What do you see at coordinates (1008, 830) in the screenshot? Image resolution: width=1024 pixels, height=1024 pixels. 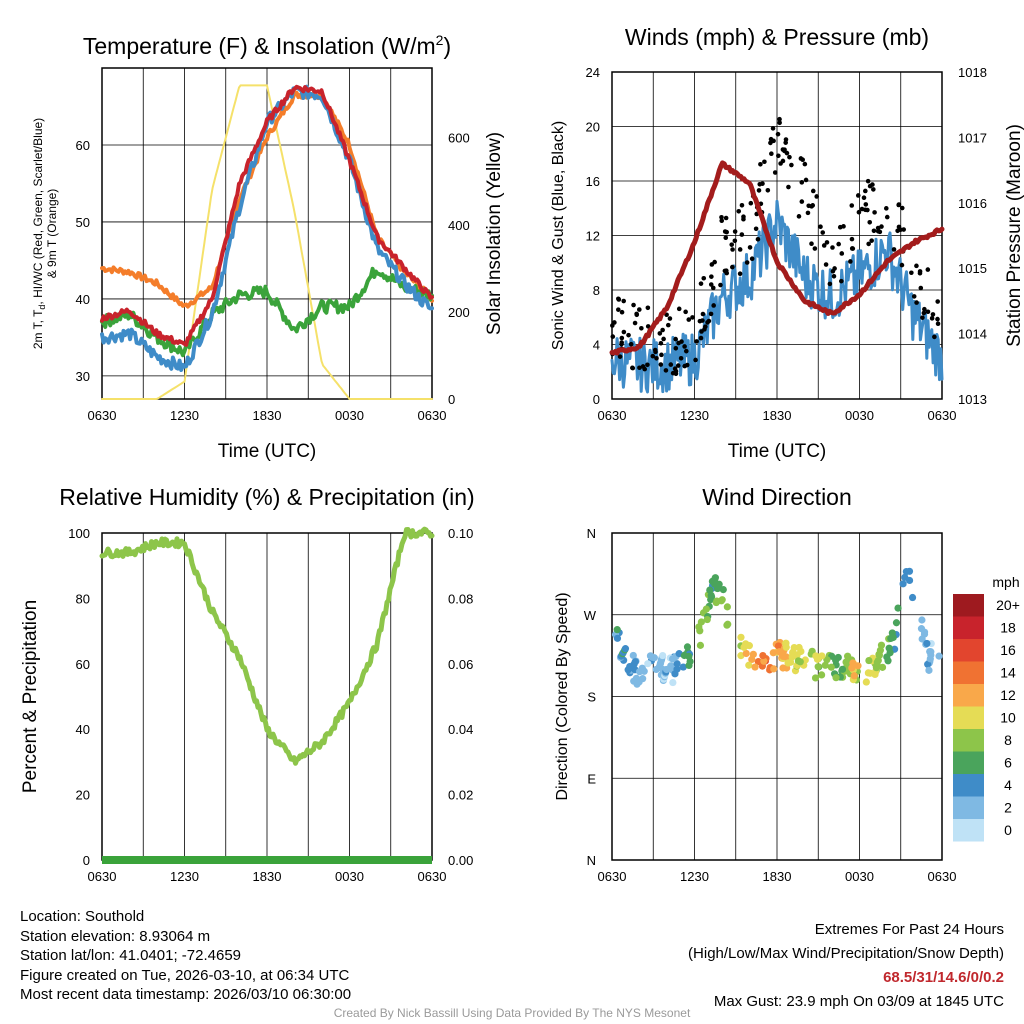 I see `legend-label: 0` at bounding box center [1008, 830].